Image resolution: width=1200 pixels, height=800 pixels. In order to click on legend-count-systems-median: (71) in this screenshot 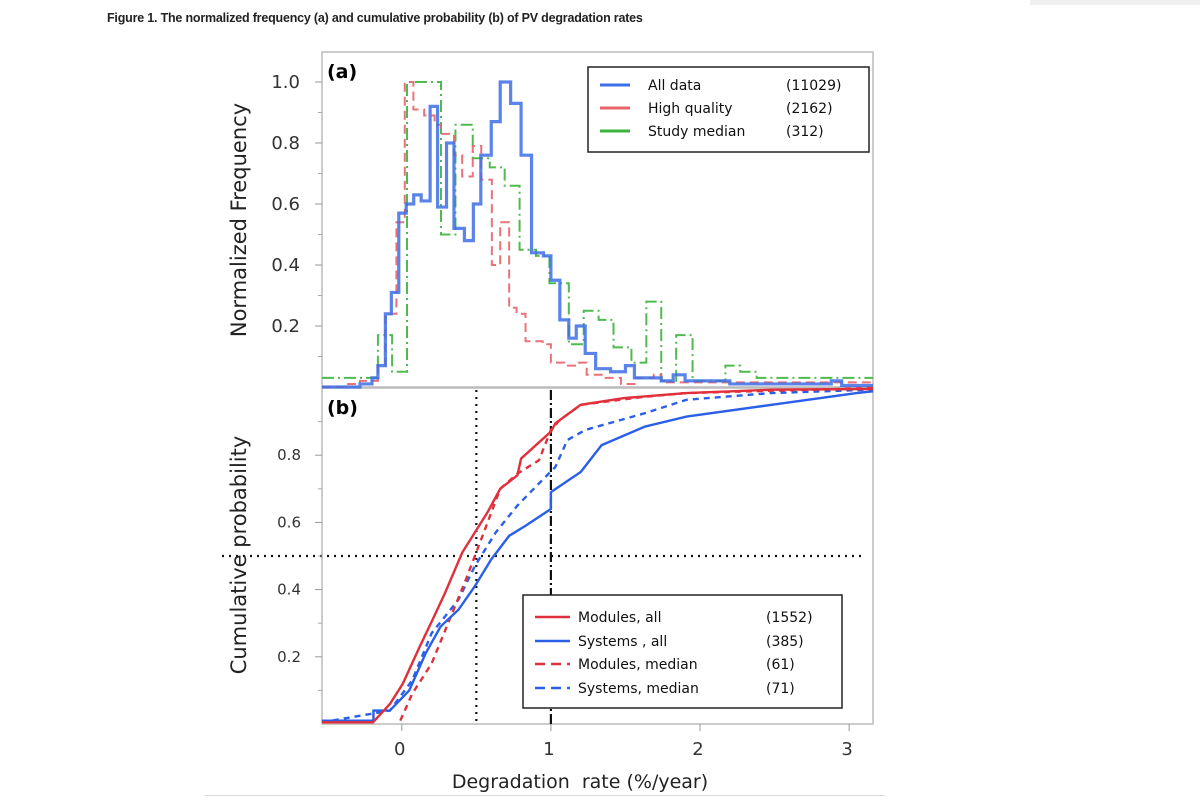, I will do `click(780, 689)`.